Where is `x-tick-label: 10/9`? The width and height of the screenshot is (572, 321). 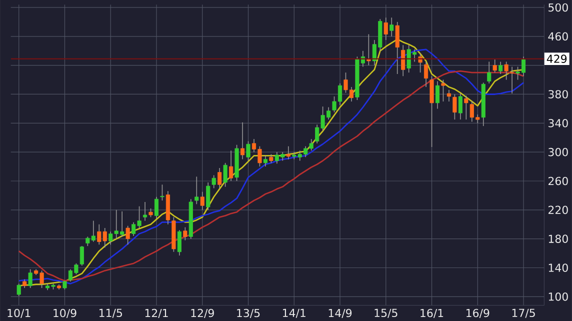
x-tick-label: 10/9 is located at coordinates (65, 313).